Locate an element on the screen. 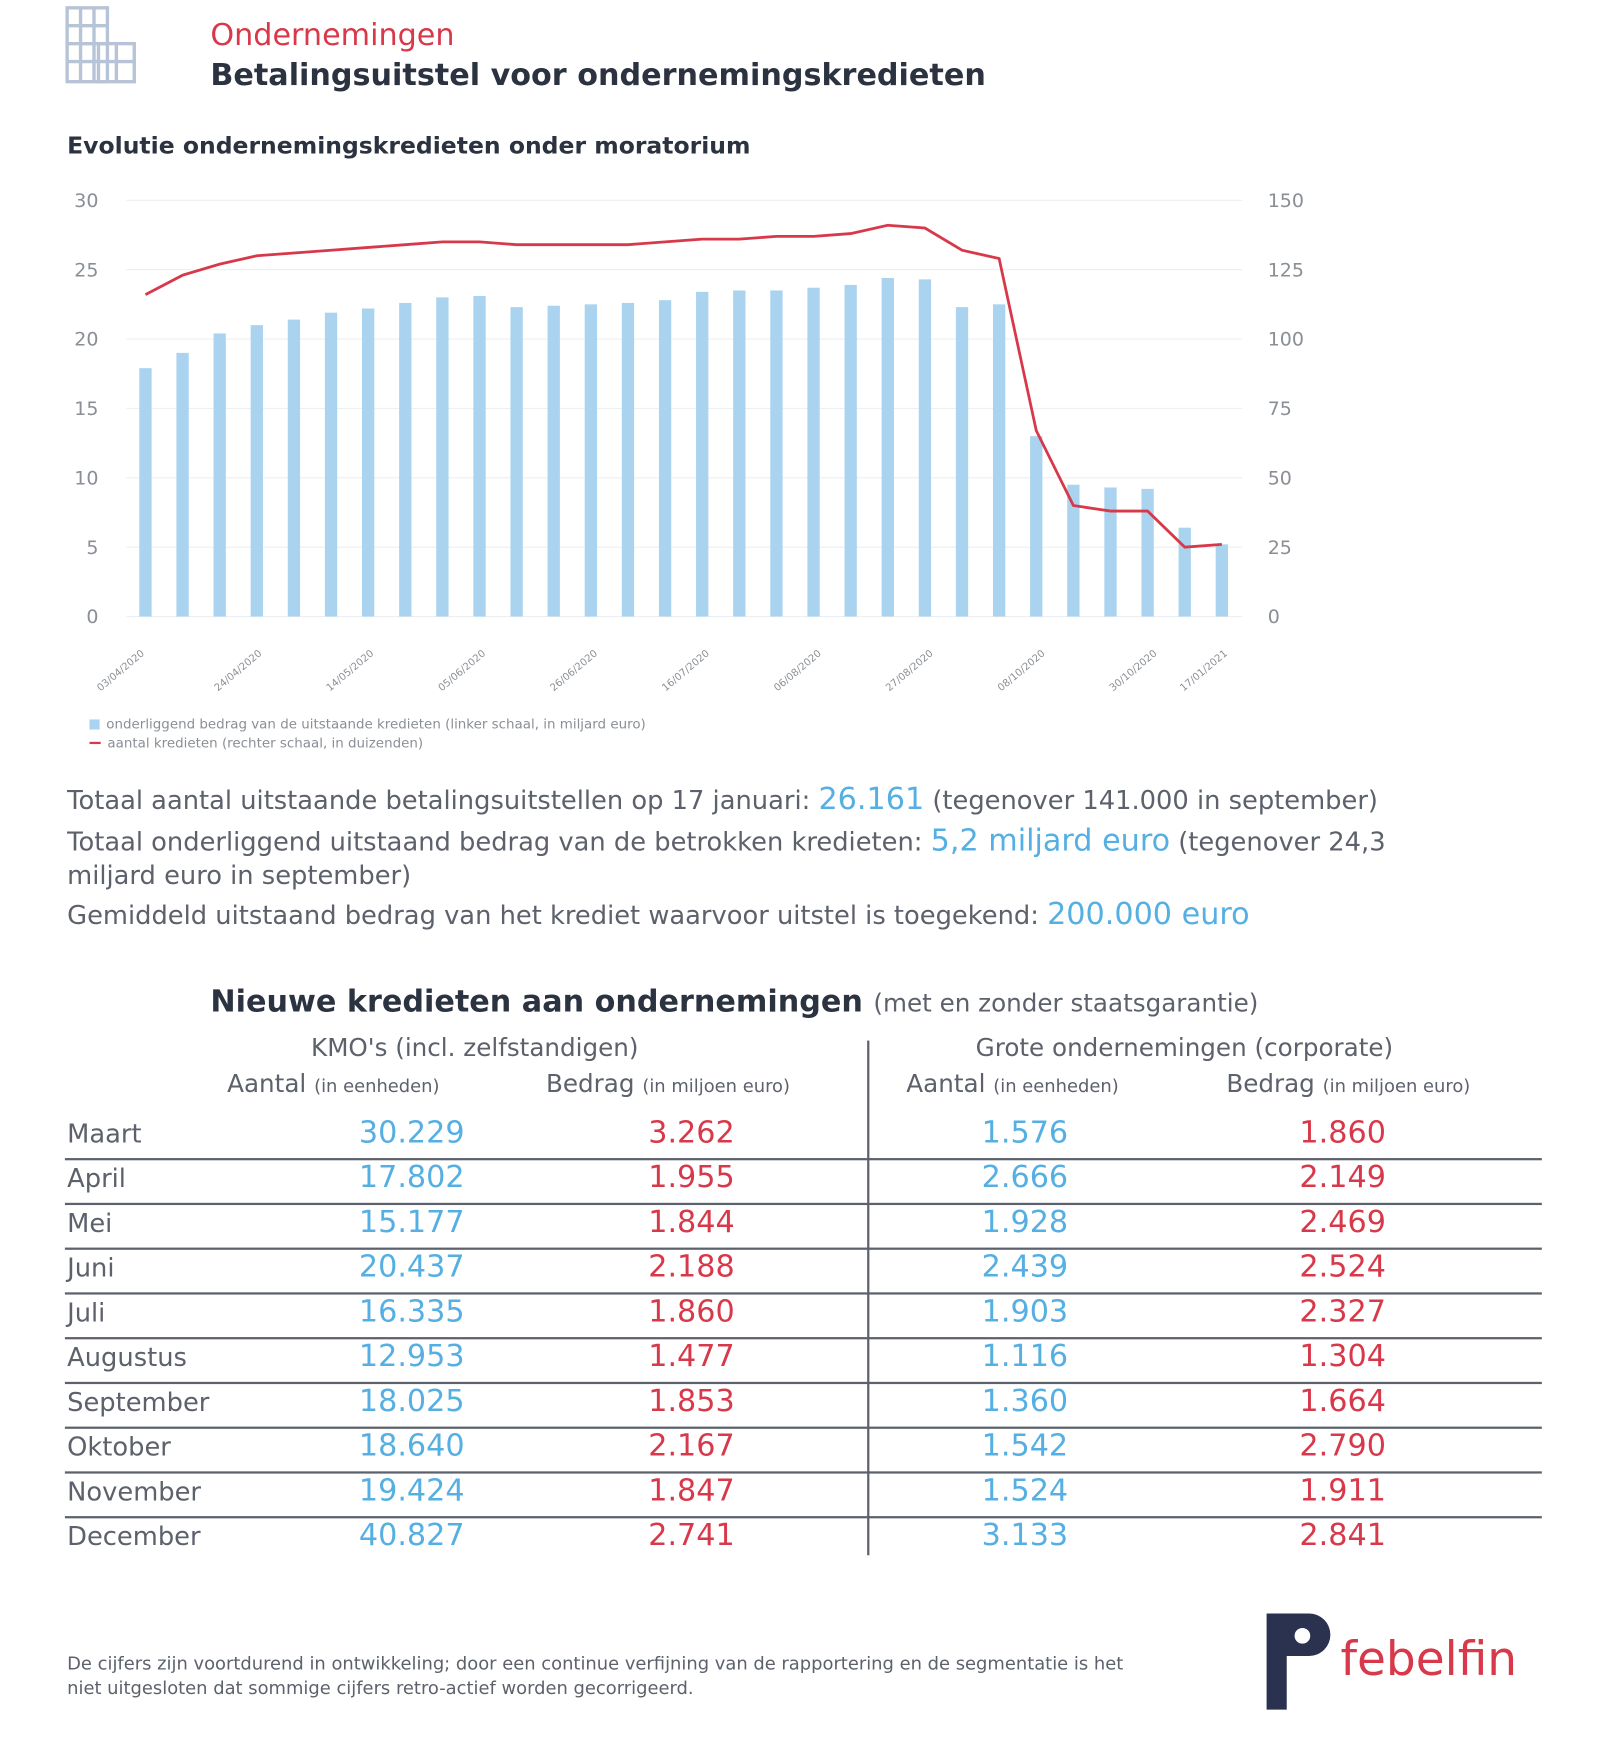 Image resolution: width=1600 pixels, height=1755 pixels. cell-kmo-bedrag: 1.955 is located at coordinates (691, 1177).